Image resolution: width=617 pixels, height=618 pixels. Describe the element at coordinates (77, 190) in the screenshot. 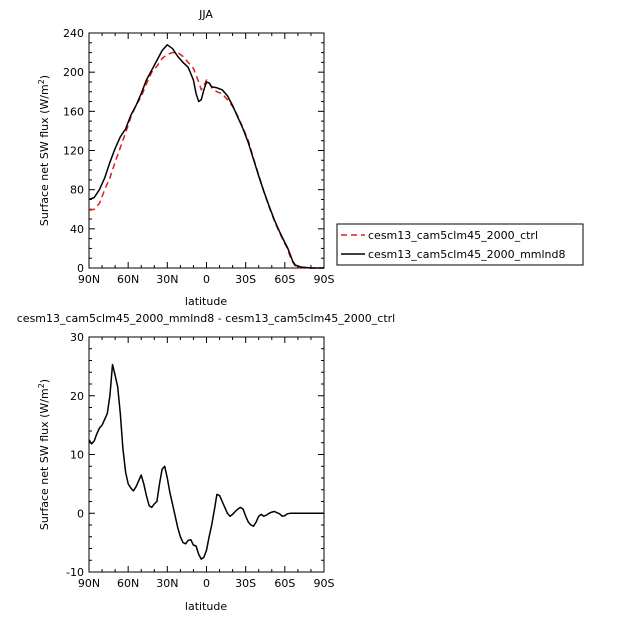

I see `y-tick-label: 80` at that location.